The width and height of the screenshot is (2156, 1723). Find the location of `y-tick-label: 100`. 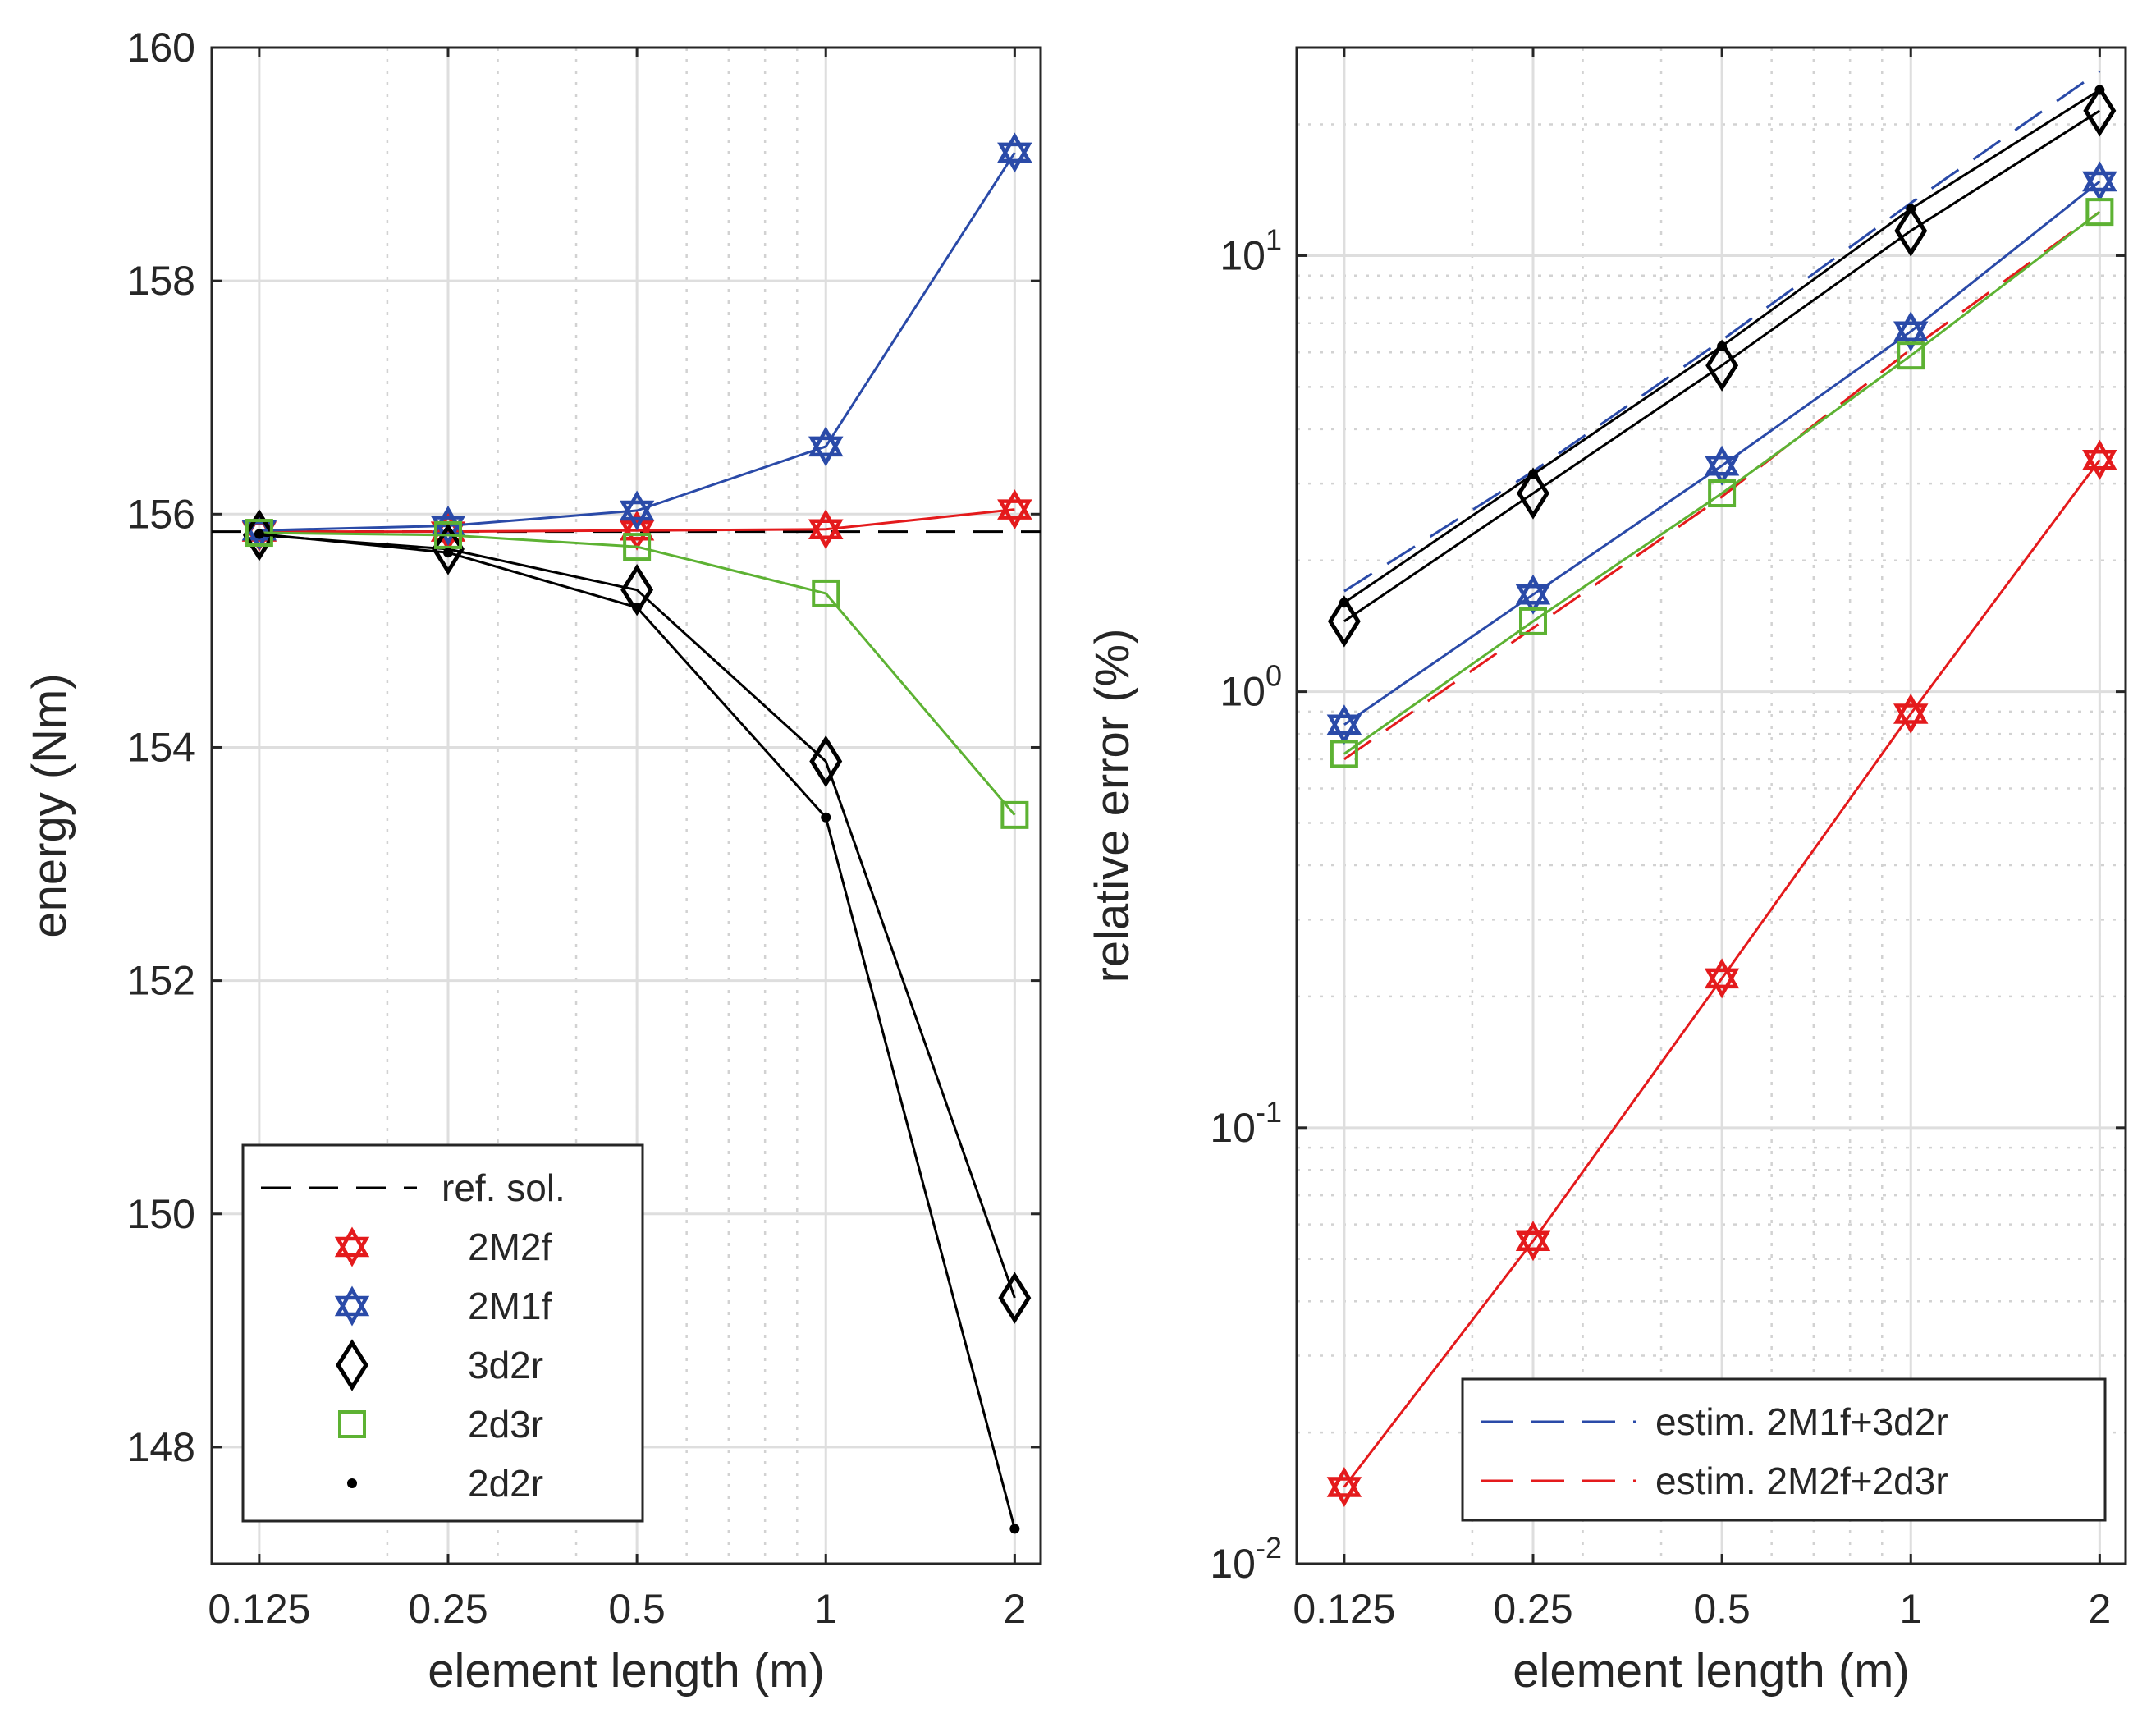

y-tick-label: 100 is located at coordinates (1251, 687).